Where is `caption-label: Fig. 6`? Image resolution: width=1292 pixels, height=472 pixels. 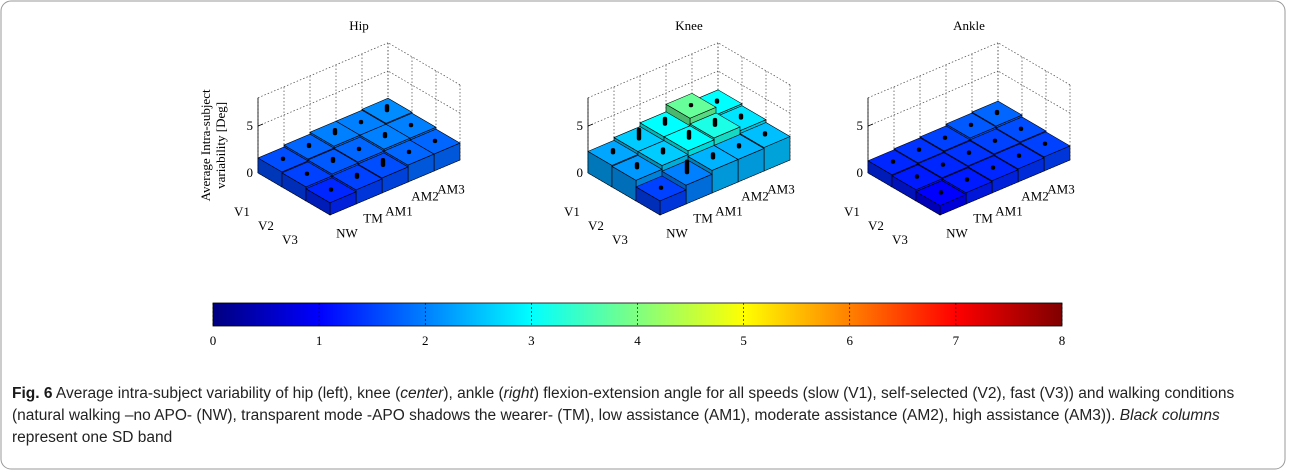 caption-label: Fig. 6 is located at coordinates (32, 393).